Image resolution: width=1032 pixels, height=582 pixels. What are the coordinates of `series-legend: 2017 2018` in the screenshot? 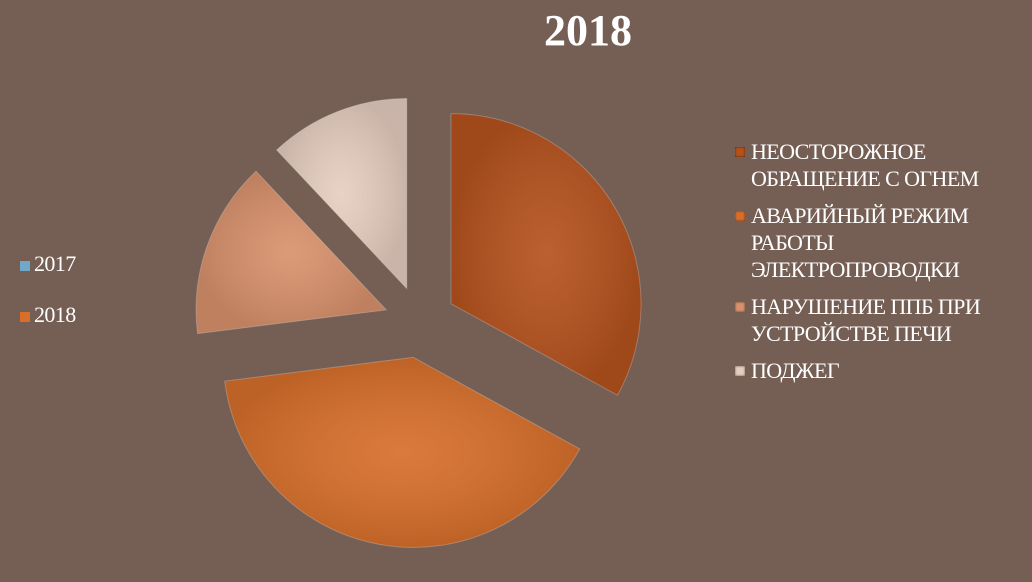 It's located at (48, 301).